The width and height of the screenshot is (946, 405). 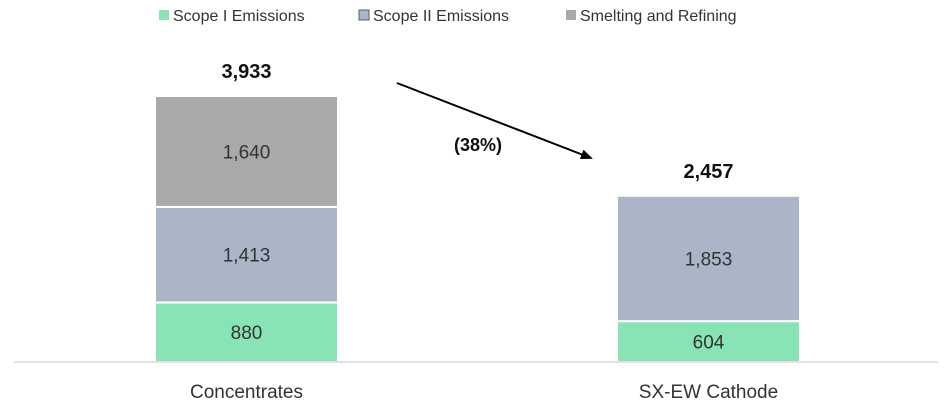 I want to click on segment-value-label: 1,853, so click(x=709, y=259).